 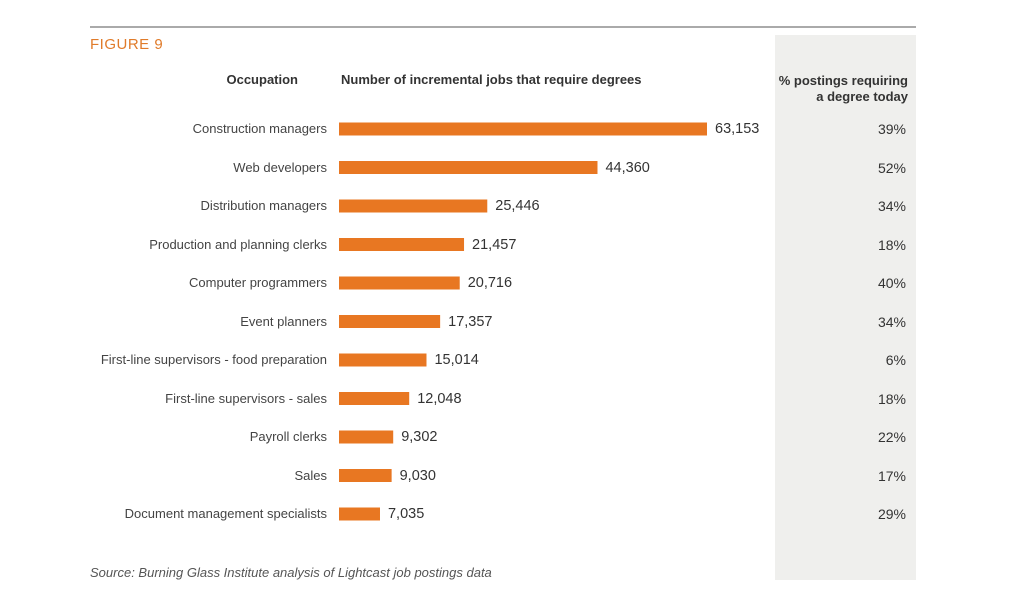 What do you see at coordinates (891, 129) in the screenshot?
I see `side-column-value: 39%` at bounding box center [891, 129].